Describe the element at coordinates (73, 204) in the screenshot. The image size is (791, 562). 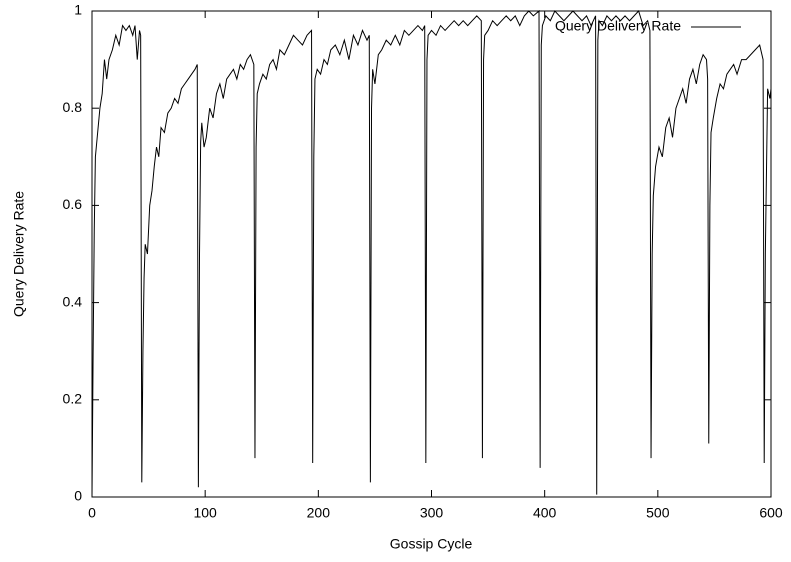
I see `y-tick-label: 0.6` at that location.